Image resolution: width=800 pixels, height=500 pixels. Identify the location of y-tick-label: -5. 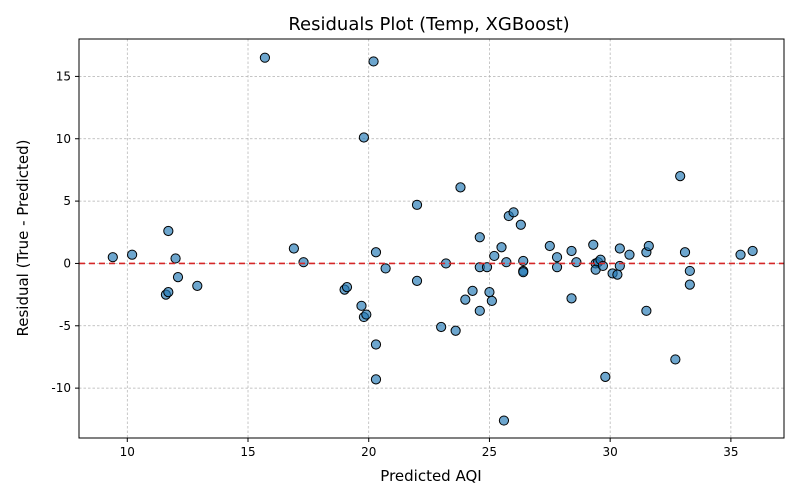
(65, 326).